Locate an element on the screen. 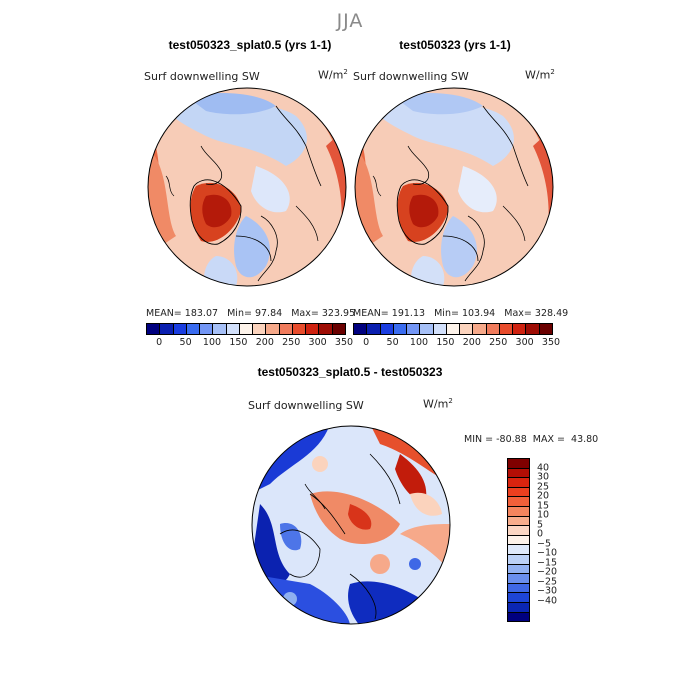 This screenshot has width=700, height=700. panel-left-variable: Surf downwelling SW is located at coordinates (202, 76).